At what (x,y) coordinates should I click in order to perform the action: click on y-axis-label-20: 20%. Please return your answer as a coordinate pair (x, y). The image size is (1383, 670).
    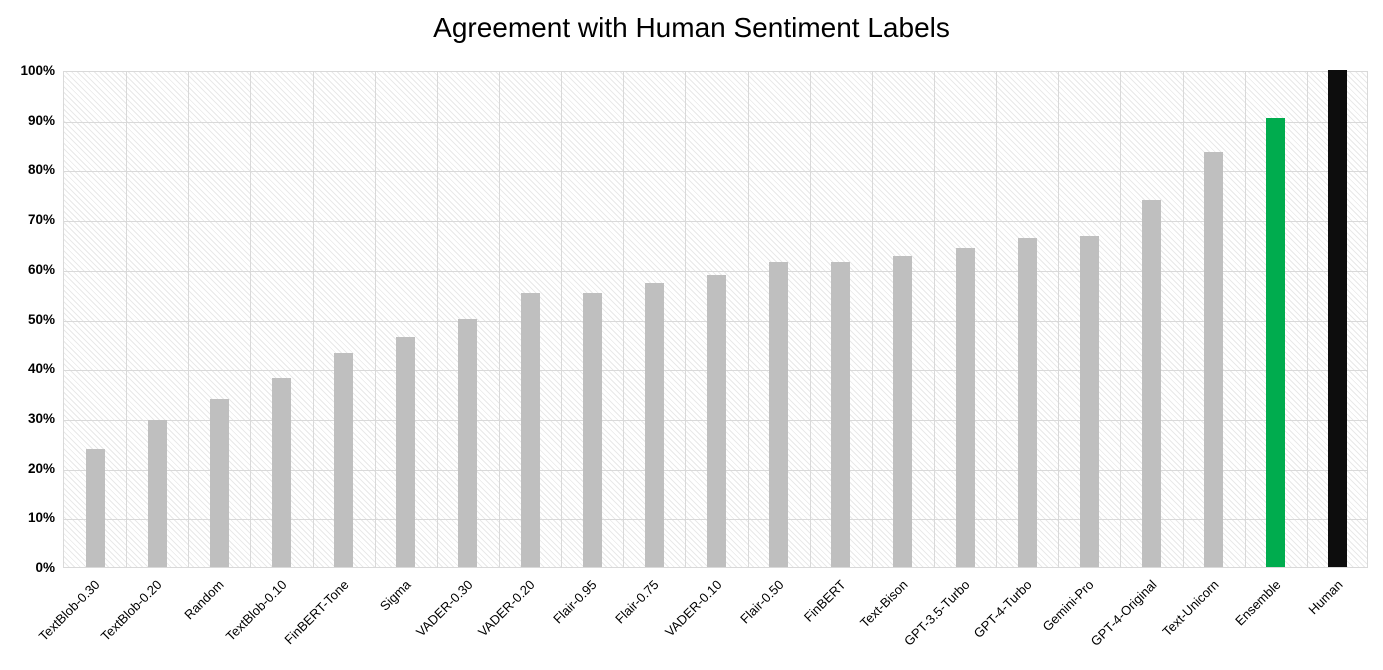
    Looking at the image, I should click on (41, 468).